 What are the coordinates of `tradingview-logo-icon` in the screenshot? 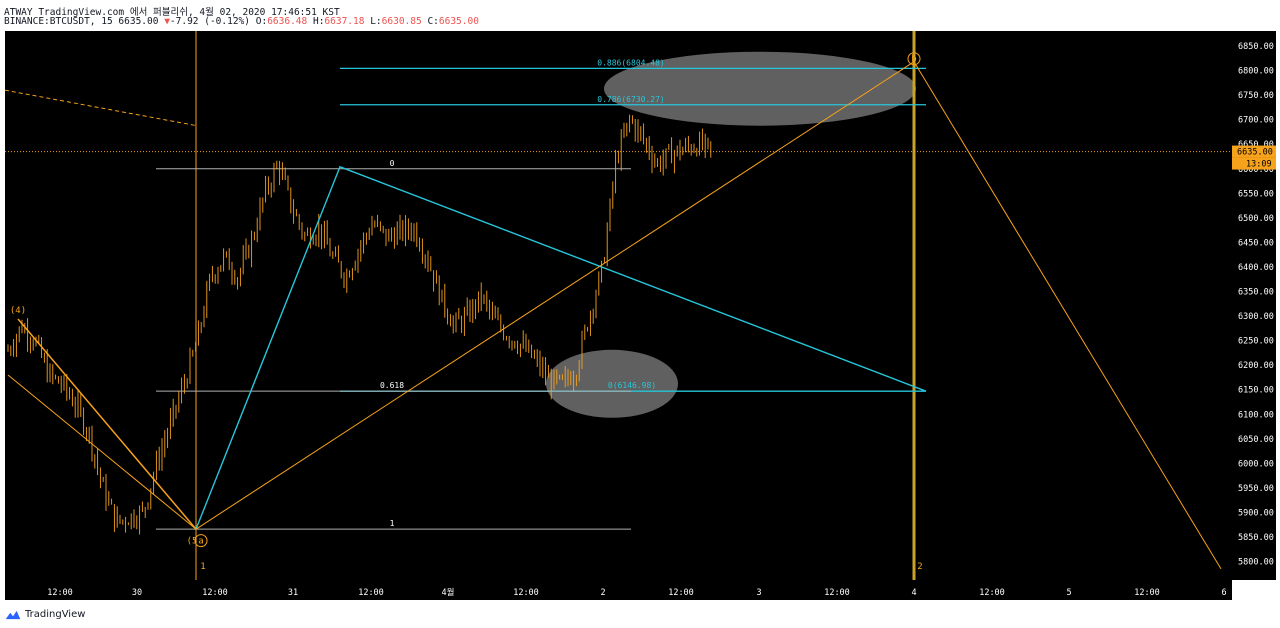 It's located at (13, 614).